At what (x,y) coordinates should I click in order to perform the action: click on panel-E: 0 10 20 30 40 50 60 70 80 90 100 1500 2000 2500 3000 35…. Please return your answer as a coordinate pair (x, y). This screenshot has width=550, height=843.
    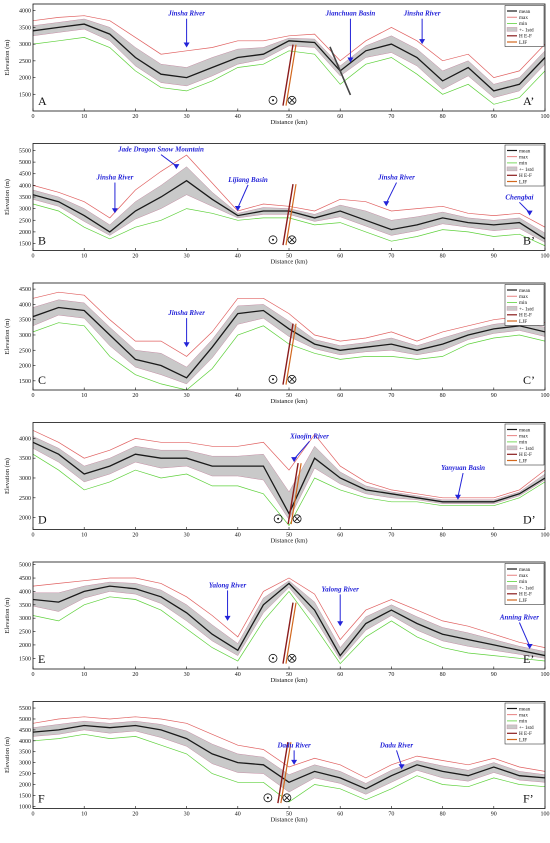
    Looking at the image, I should click on (277, 622).